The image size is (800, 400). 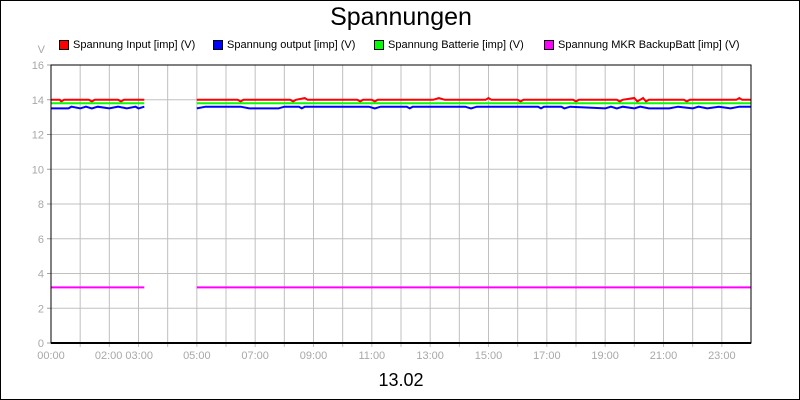 I want to click on legend-item-batterie: Spannung Batterie [imp] (V), so click(x=449, y=45).